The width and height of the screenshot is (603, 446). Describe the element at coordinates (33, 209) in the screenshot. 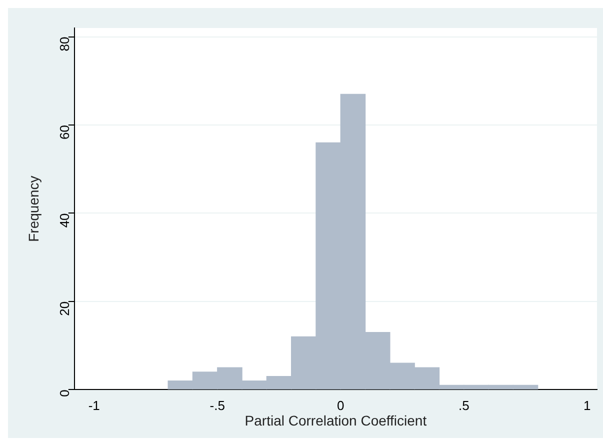

I see `y-axis-title: Frequency` at that location.